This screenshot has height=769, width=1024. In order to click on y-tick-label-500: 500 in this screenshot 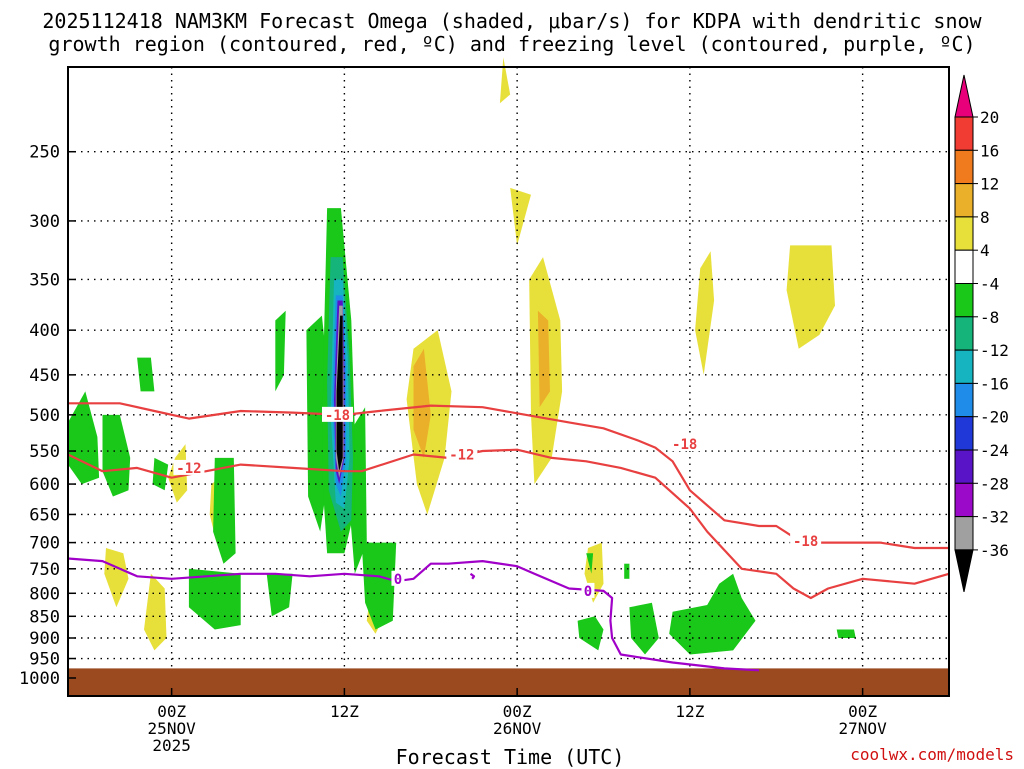, I will do `click(44, 416)`.